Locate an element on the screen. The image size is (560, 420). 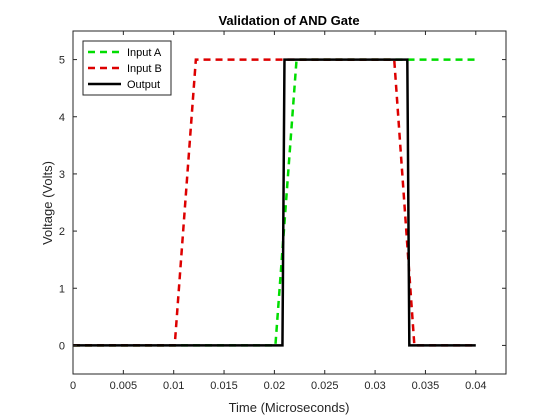
legend-label: Input B is located at coordinates (144, 69).